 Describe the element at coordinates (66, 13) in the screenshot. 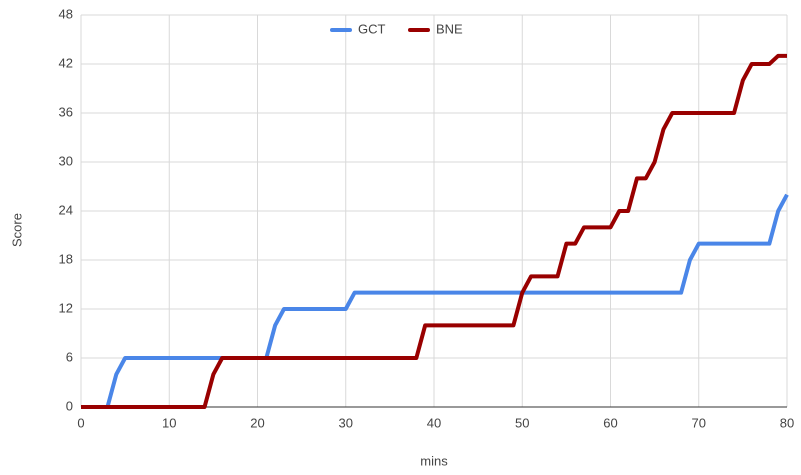

I see `y-tick-label: 48` at that location.